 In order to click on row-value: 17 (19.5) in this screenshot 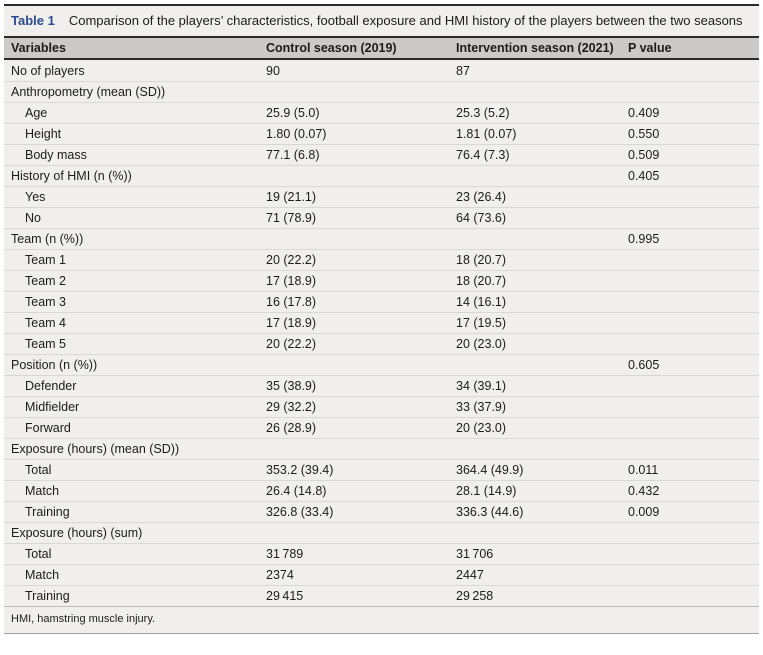, I will do `click(481, 323)`.